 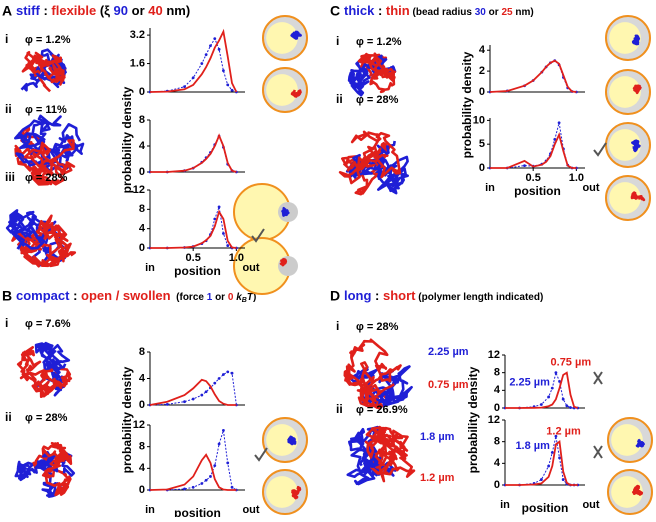 I want to click on y-tick-label: 2, so click(x=482, y=71).